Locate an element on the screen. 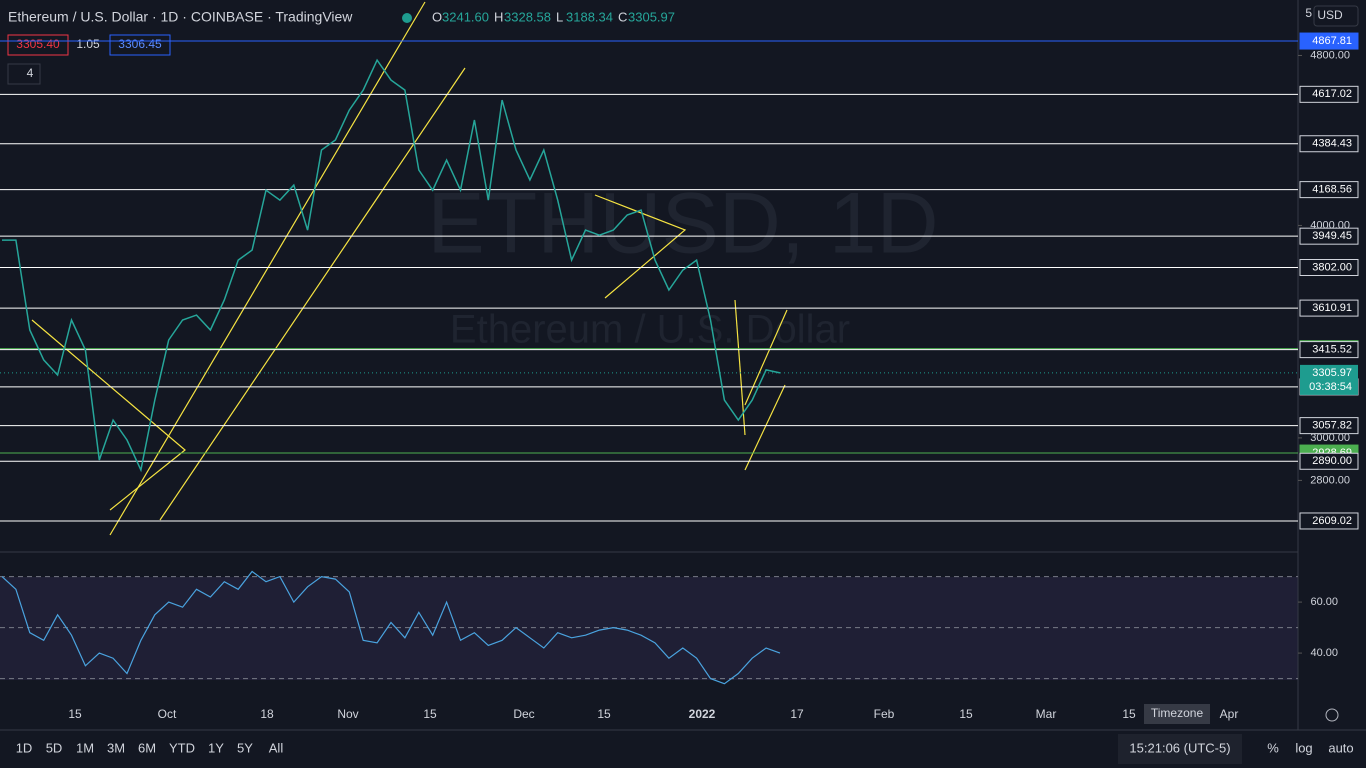 The height and width of the screenshot is (768, 1366). ask-box is located at coordinates (140, 45).